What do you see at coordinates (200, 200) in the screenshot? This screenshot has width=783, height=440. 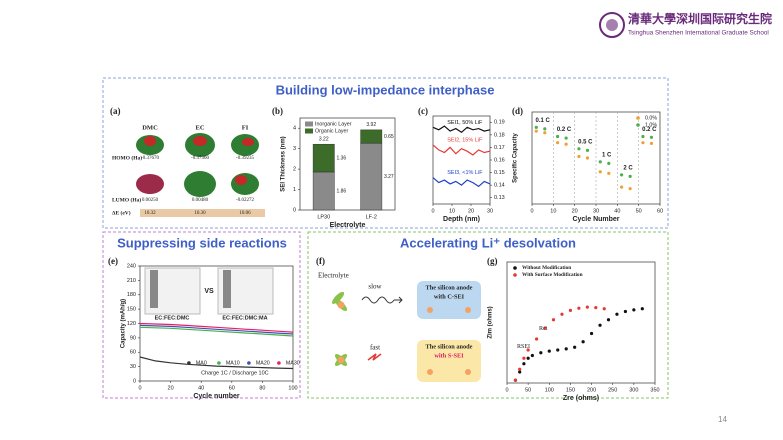 I see `cell: 0.00480` at bounding box center [200, 200].